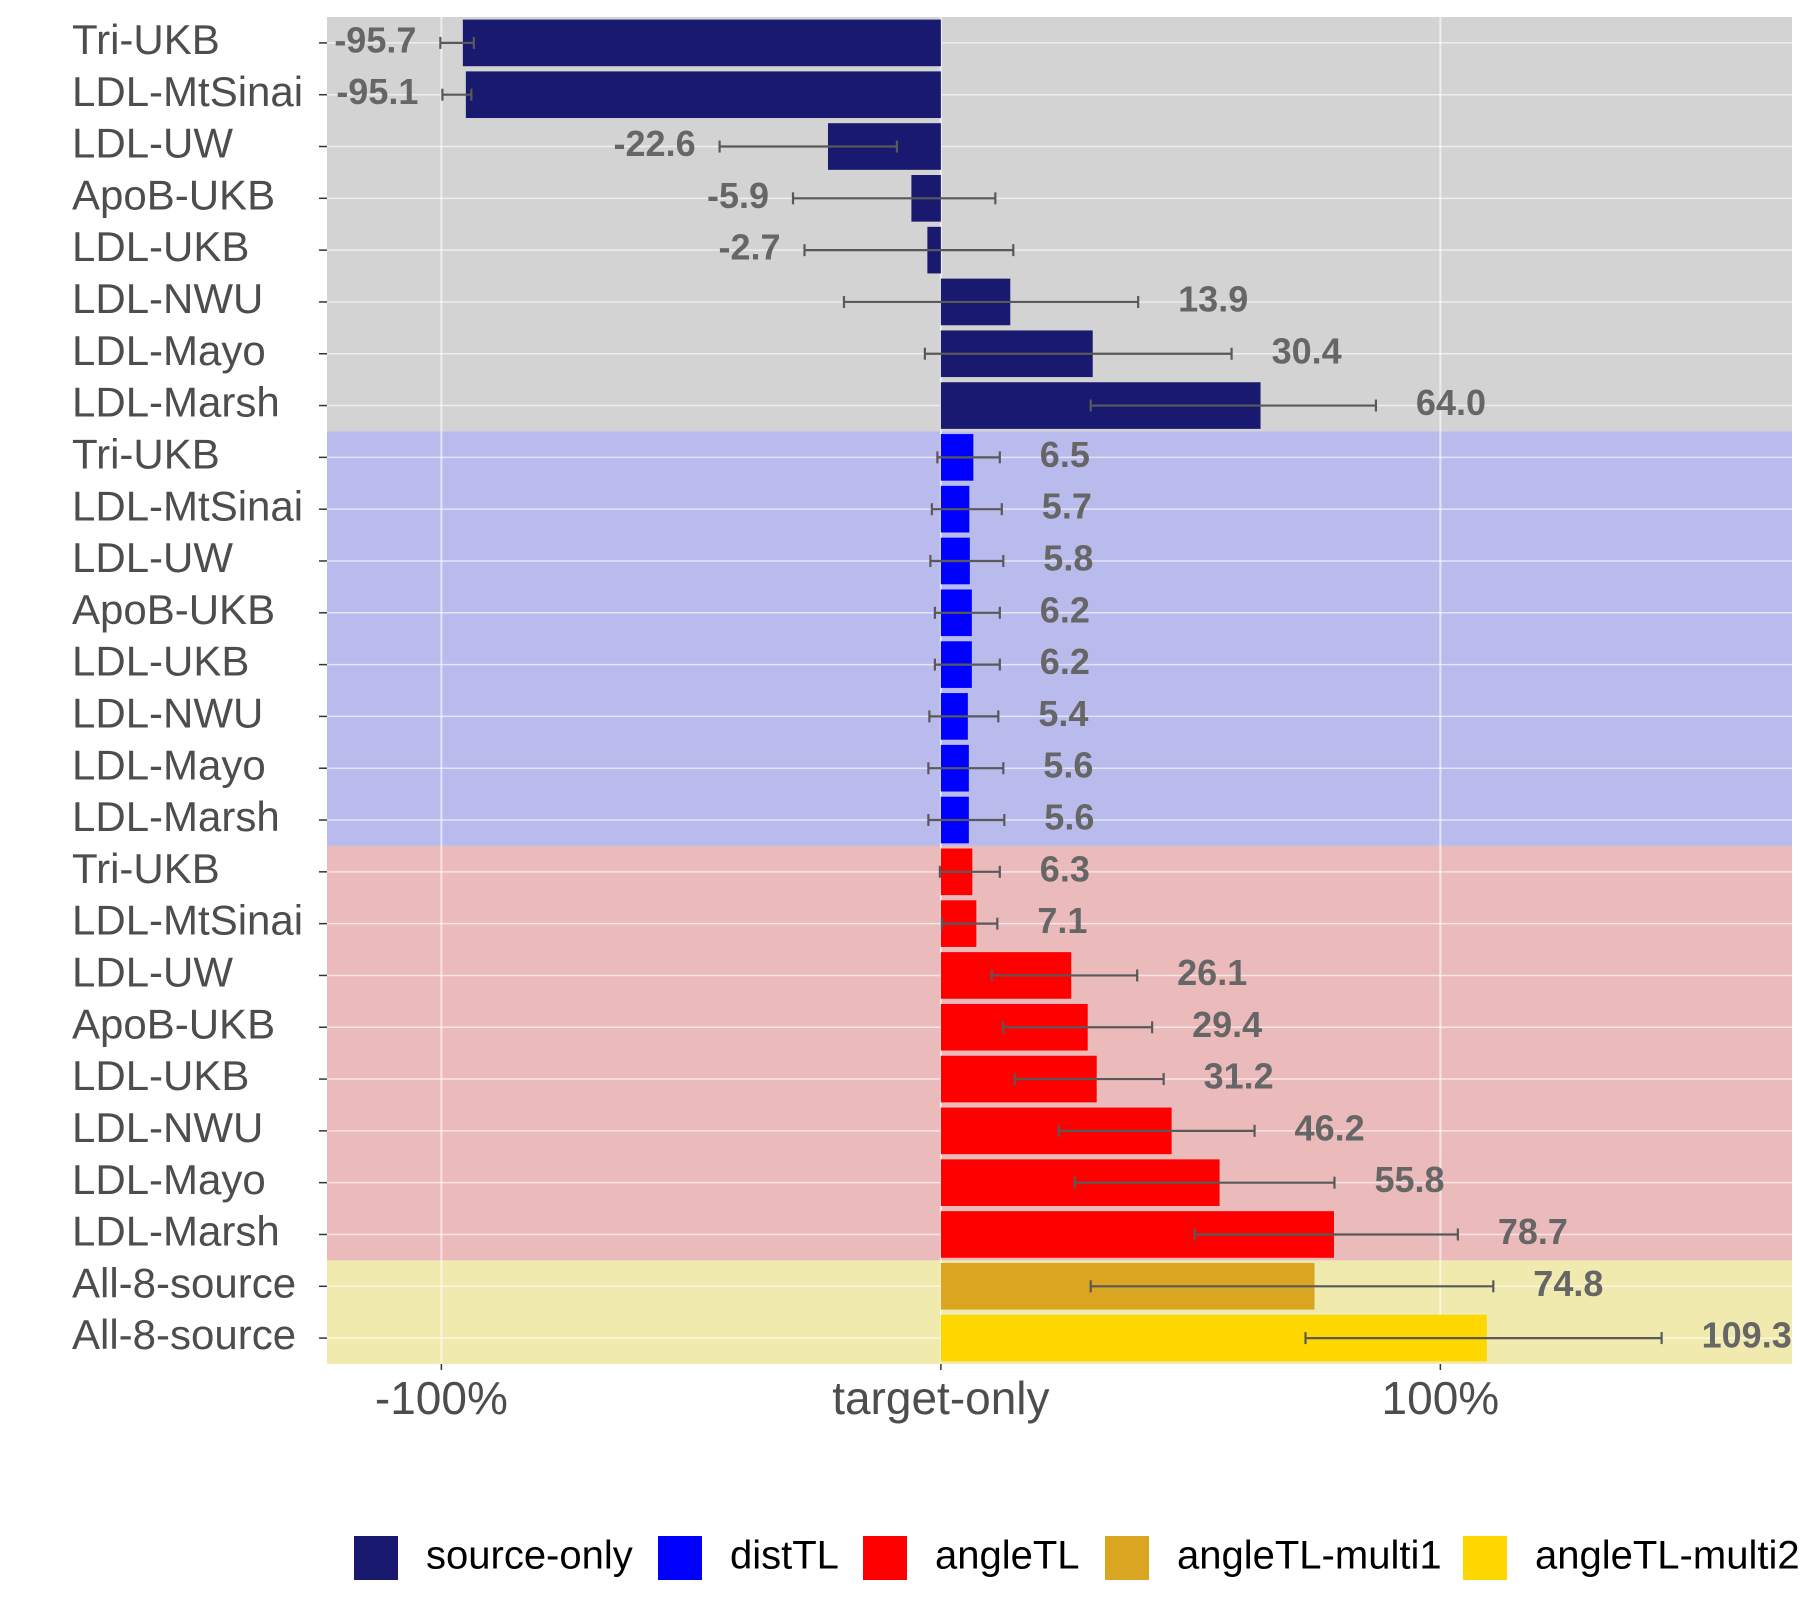 The height and width of the screenshot is (1600, 1800). Describe the element at coordinates (1227, 1024) in the screenshot. I see `value-label: 29.4` at that location.